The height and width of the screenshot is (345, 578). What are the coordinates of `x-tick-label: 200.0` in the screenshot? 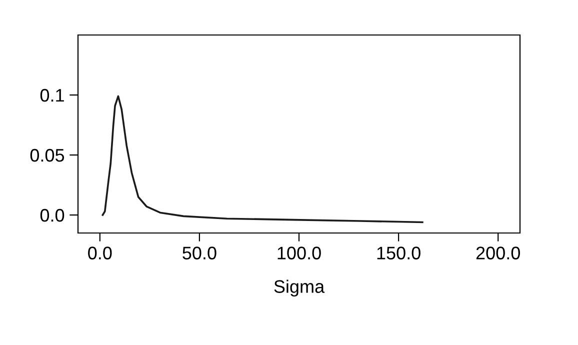 It's located at (498, 253).